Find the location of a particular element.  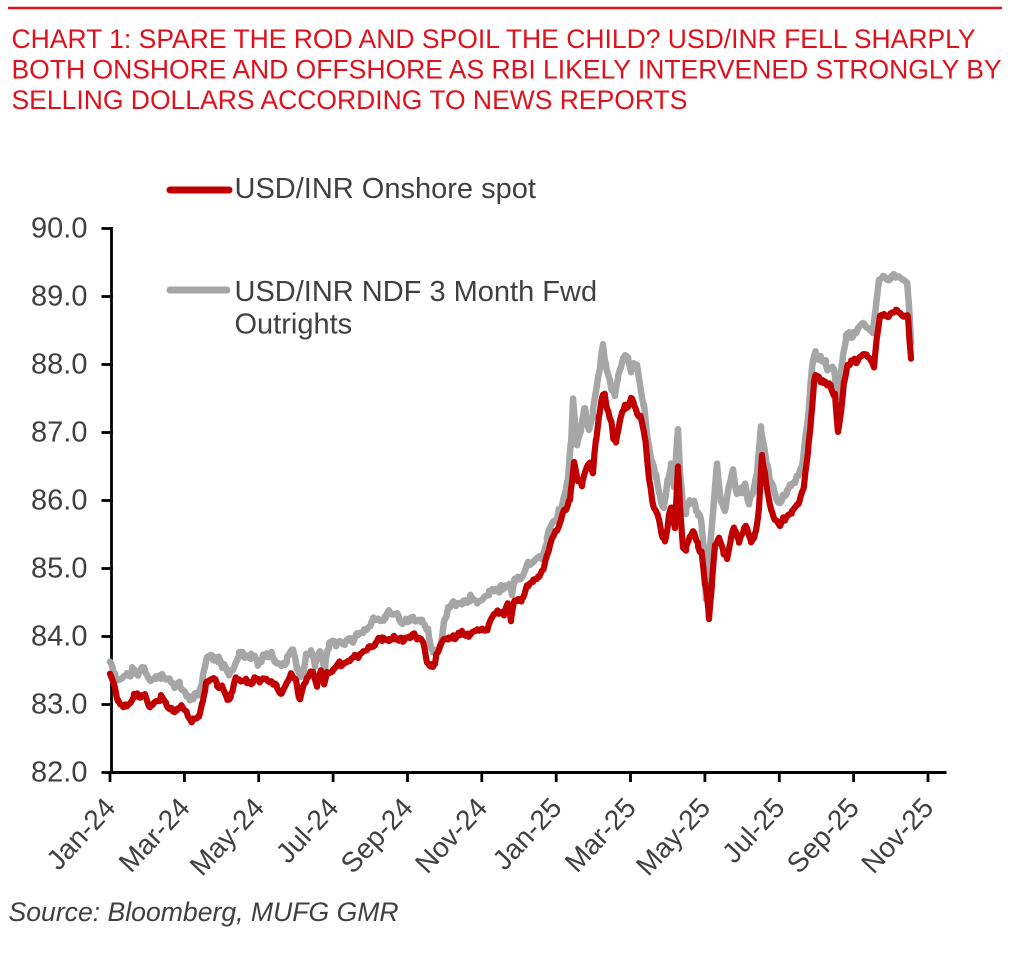

svg-text: 84.0 is located at coordinates (59, 637).